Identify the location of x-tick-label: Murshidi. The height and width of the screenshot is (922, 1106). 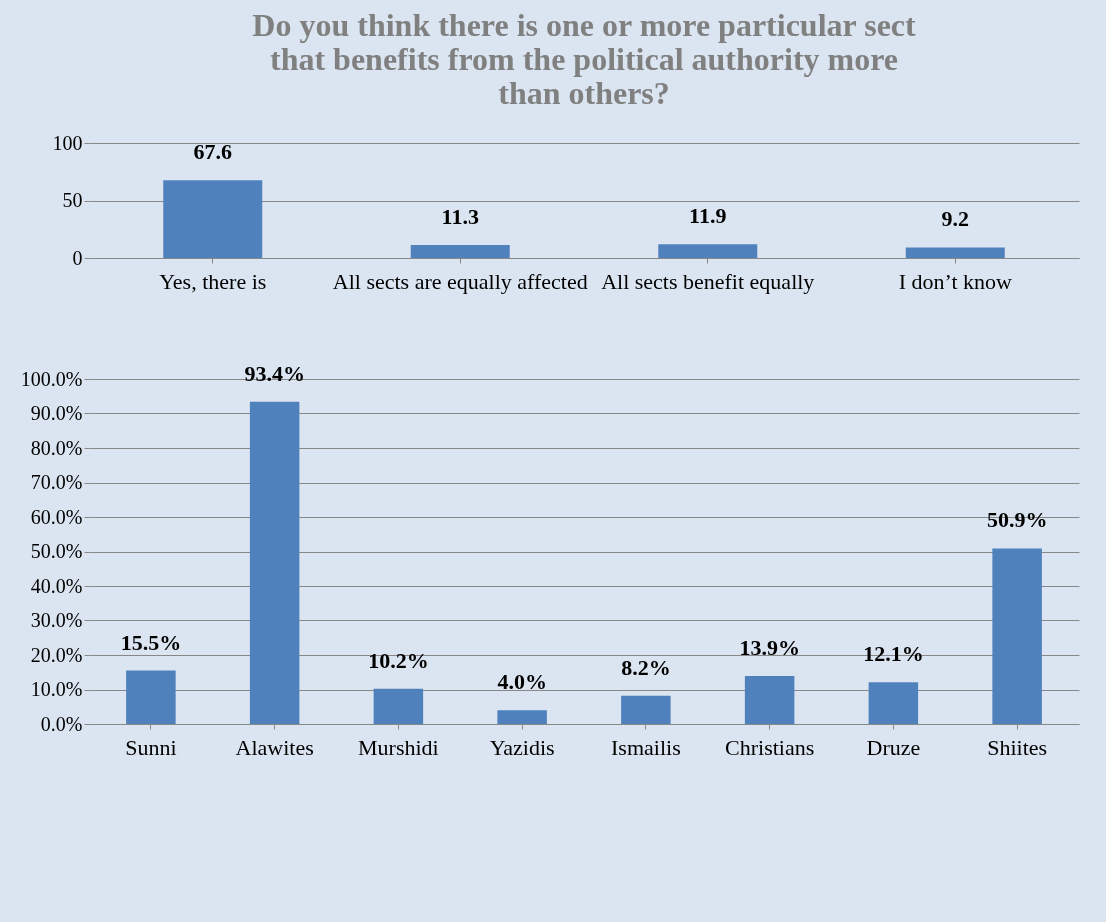
(398, 747).